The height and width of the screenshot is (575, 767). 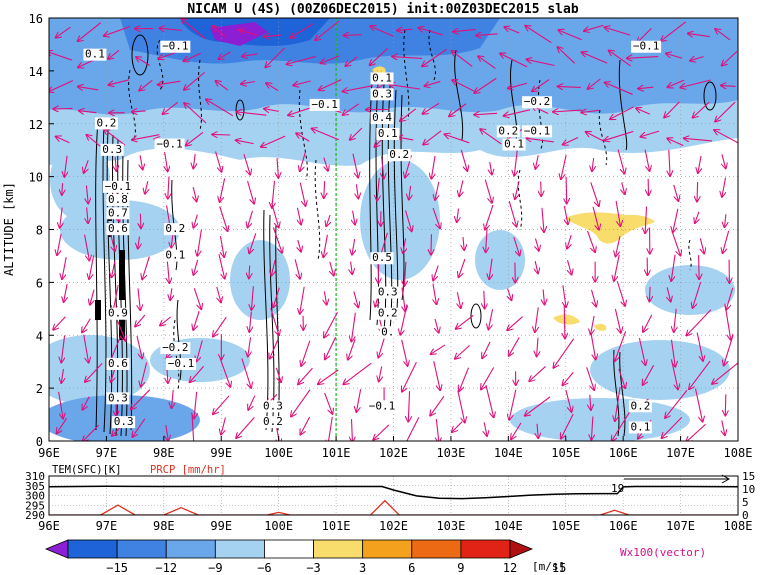 I want to click on colorbar-tick-label: −9, so click(x=215, y=568).